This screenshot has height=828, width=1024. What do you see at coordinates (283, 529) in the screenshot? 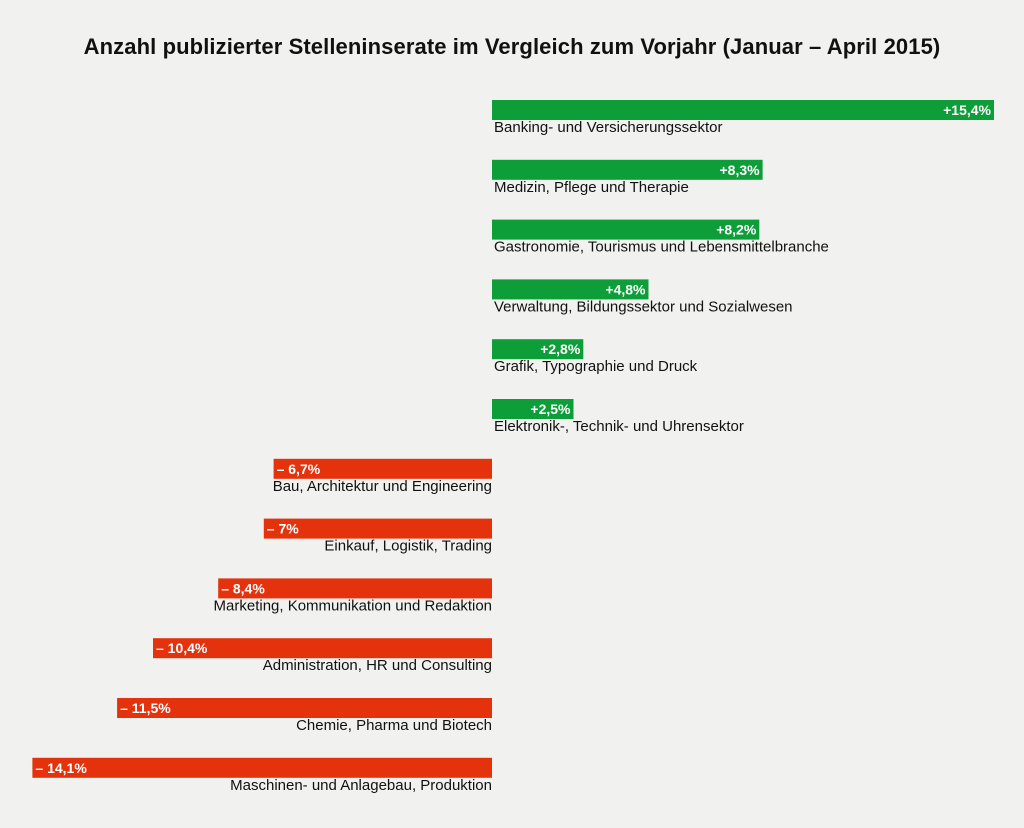
I see `bar-value-label: – 7%` at bounding box center [283, 529].